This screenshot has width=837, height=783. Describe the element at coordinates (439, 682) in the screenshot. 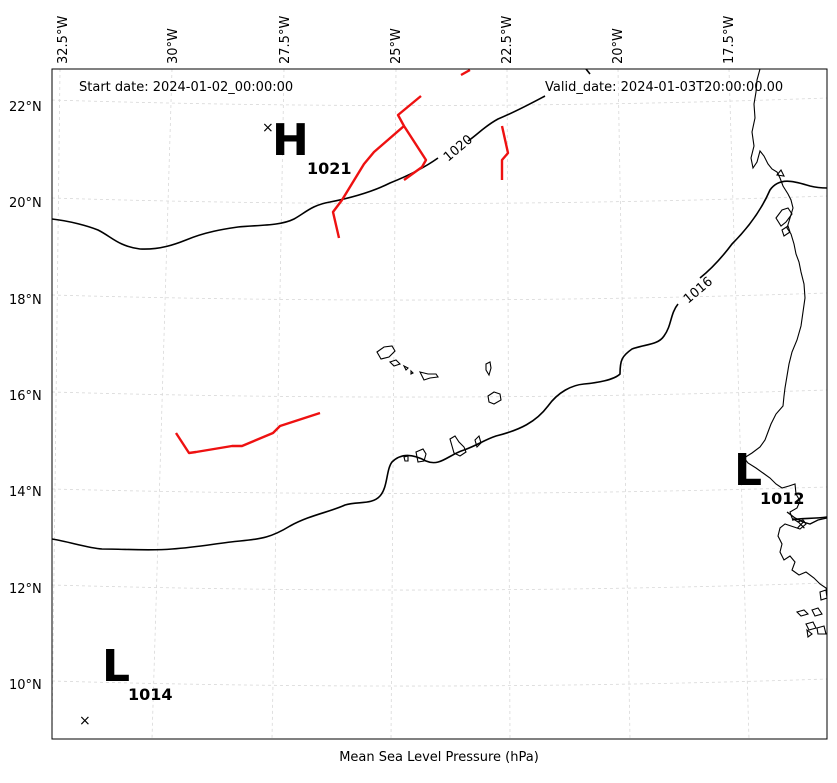

I see `parallel-10n` at that location.